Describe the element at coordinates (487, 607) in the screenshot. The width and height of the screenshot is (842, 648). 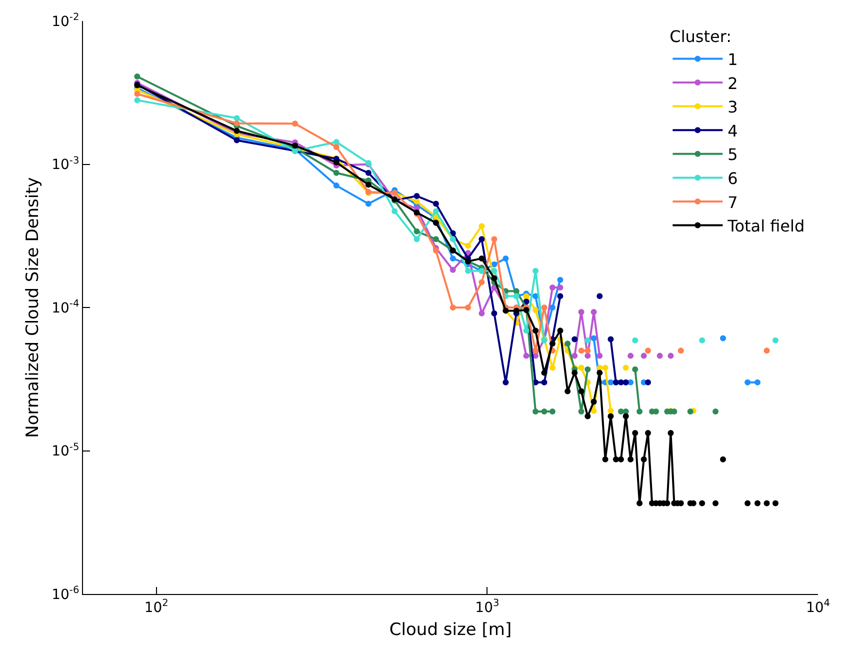
I see `x-tick-label: 10$^{3}$` at that location.